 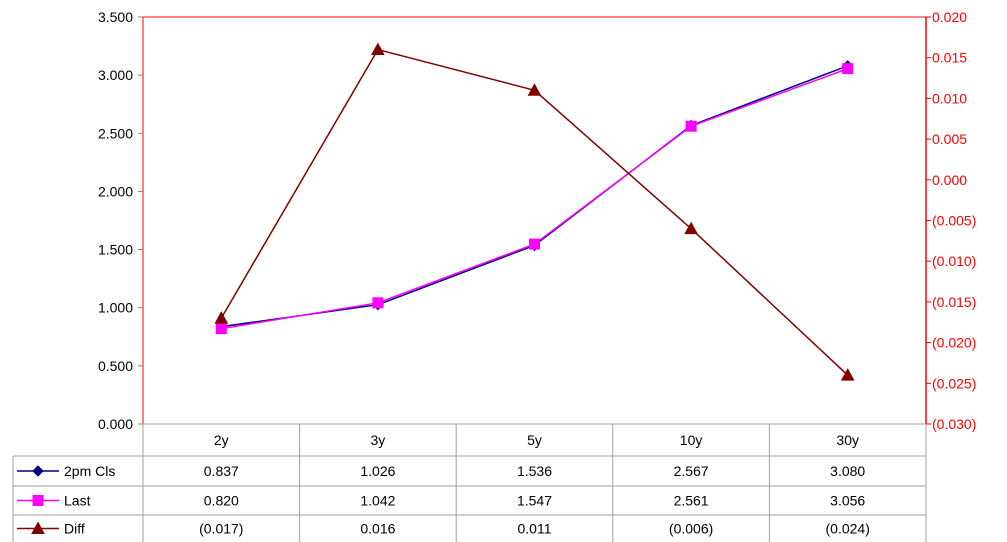 I want to click on right-tick-label: 0.020, so click(x=949, y=17).